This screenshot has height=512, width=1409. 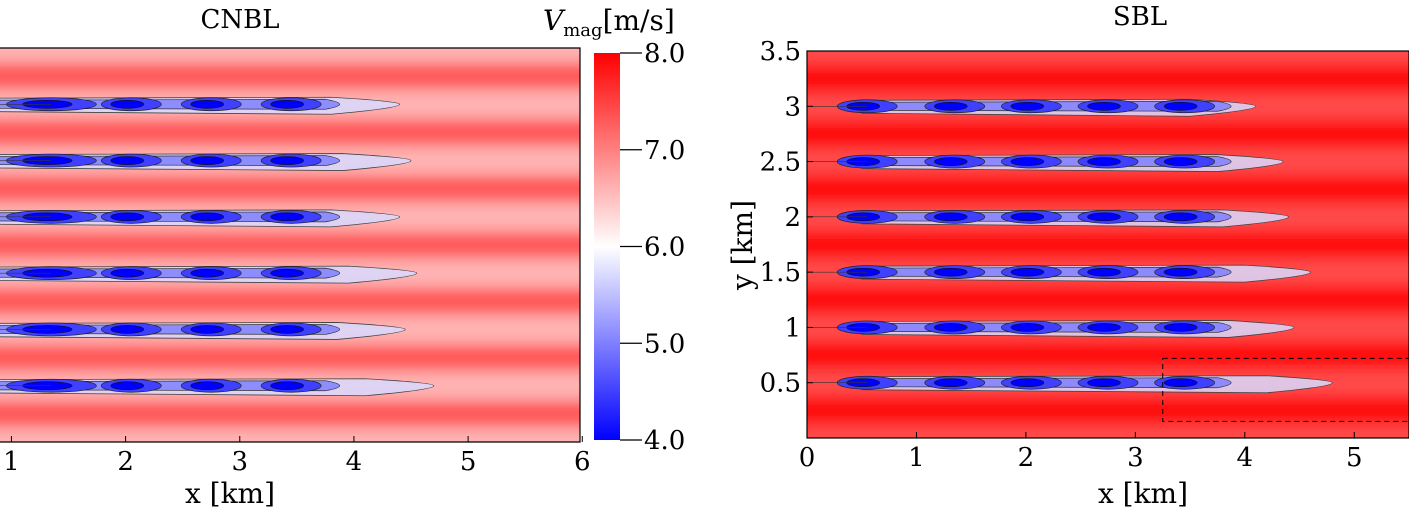 What do you see at coordinates (780, 384) in the screenshot?
I see `y-tick-label: 0.5` at bounding box center [780, 384].